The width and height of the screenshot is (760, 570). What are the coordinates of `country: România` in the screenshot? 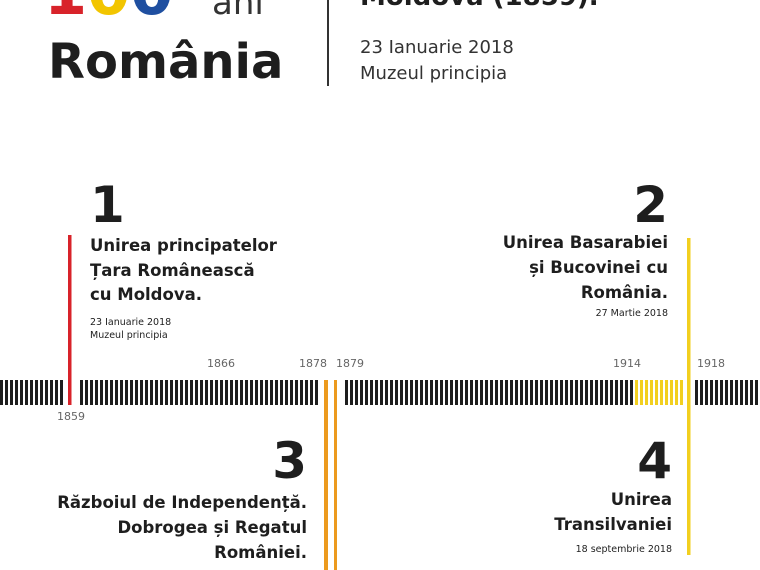 It's located at (165, 62).